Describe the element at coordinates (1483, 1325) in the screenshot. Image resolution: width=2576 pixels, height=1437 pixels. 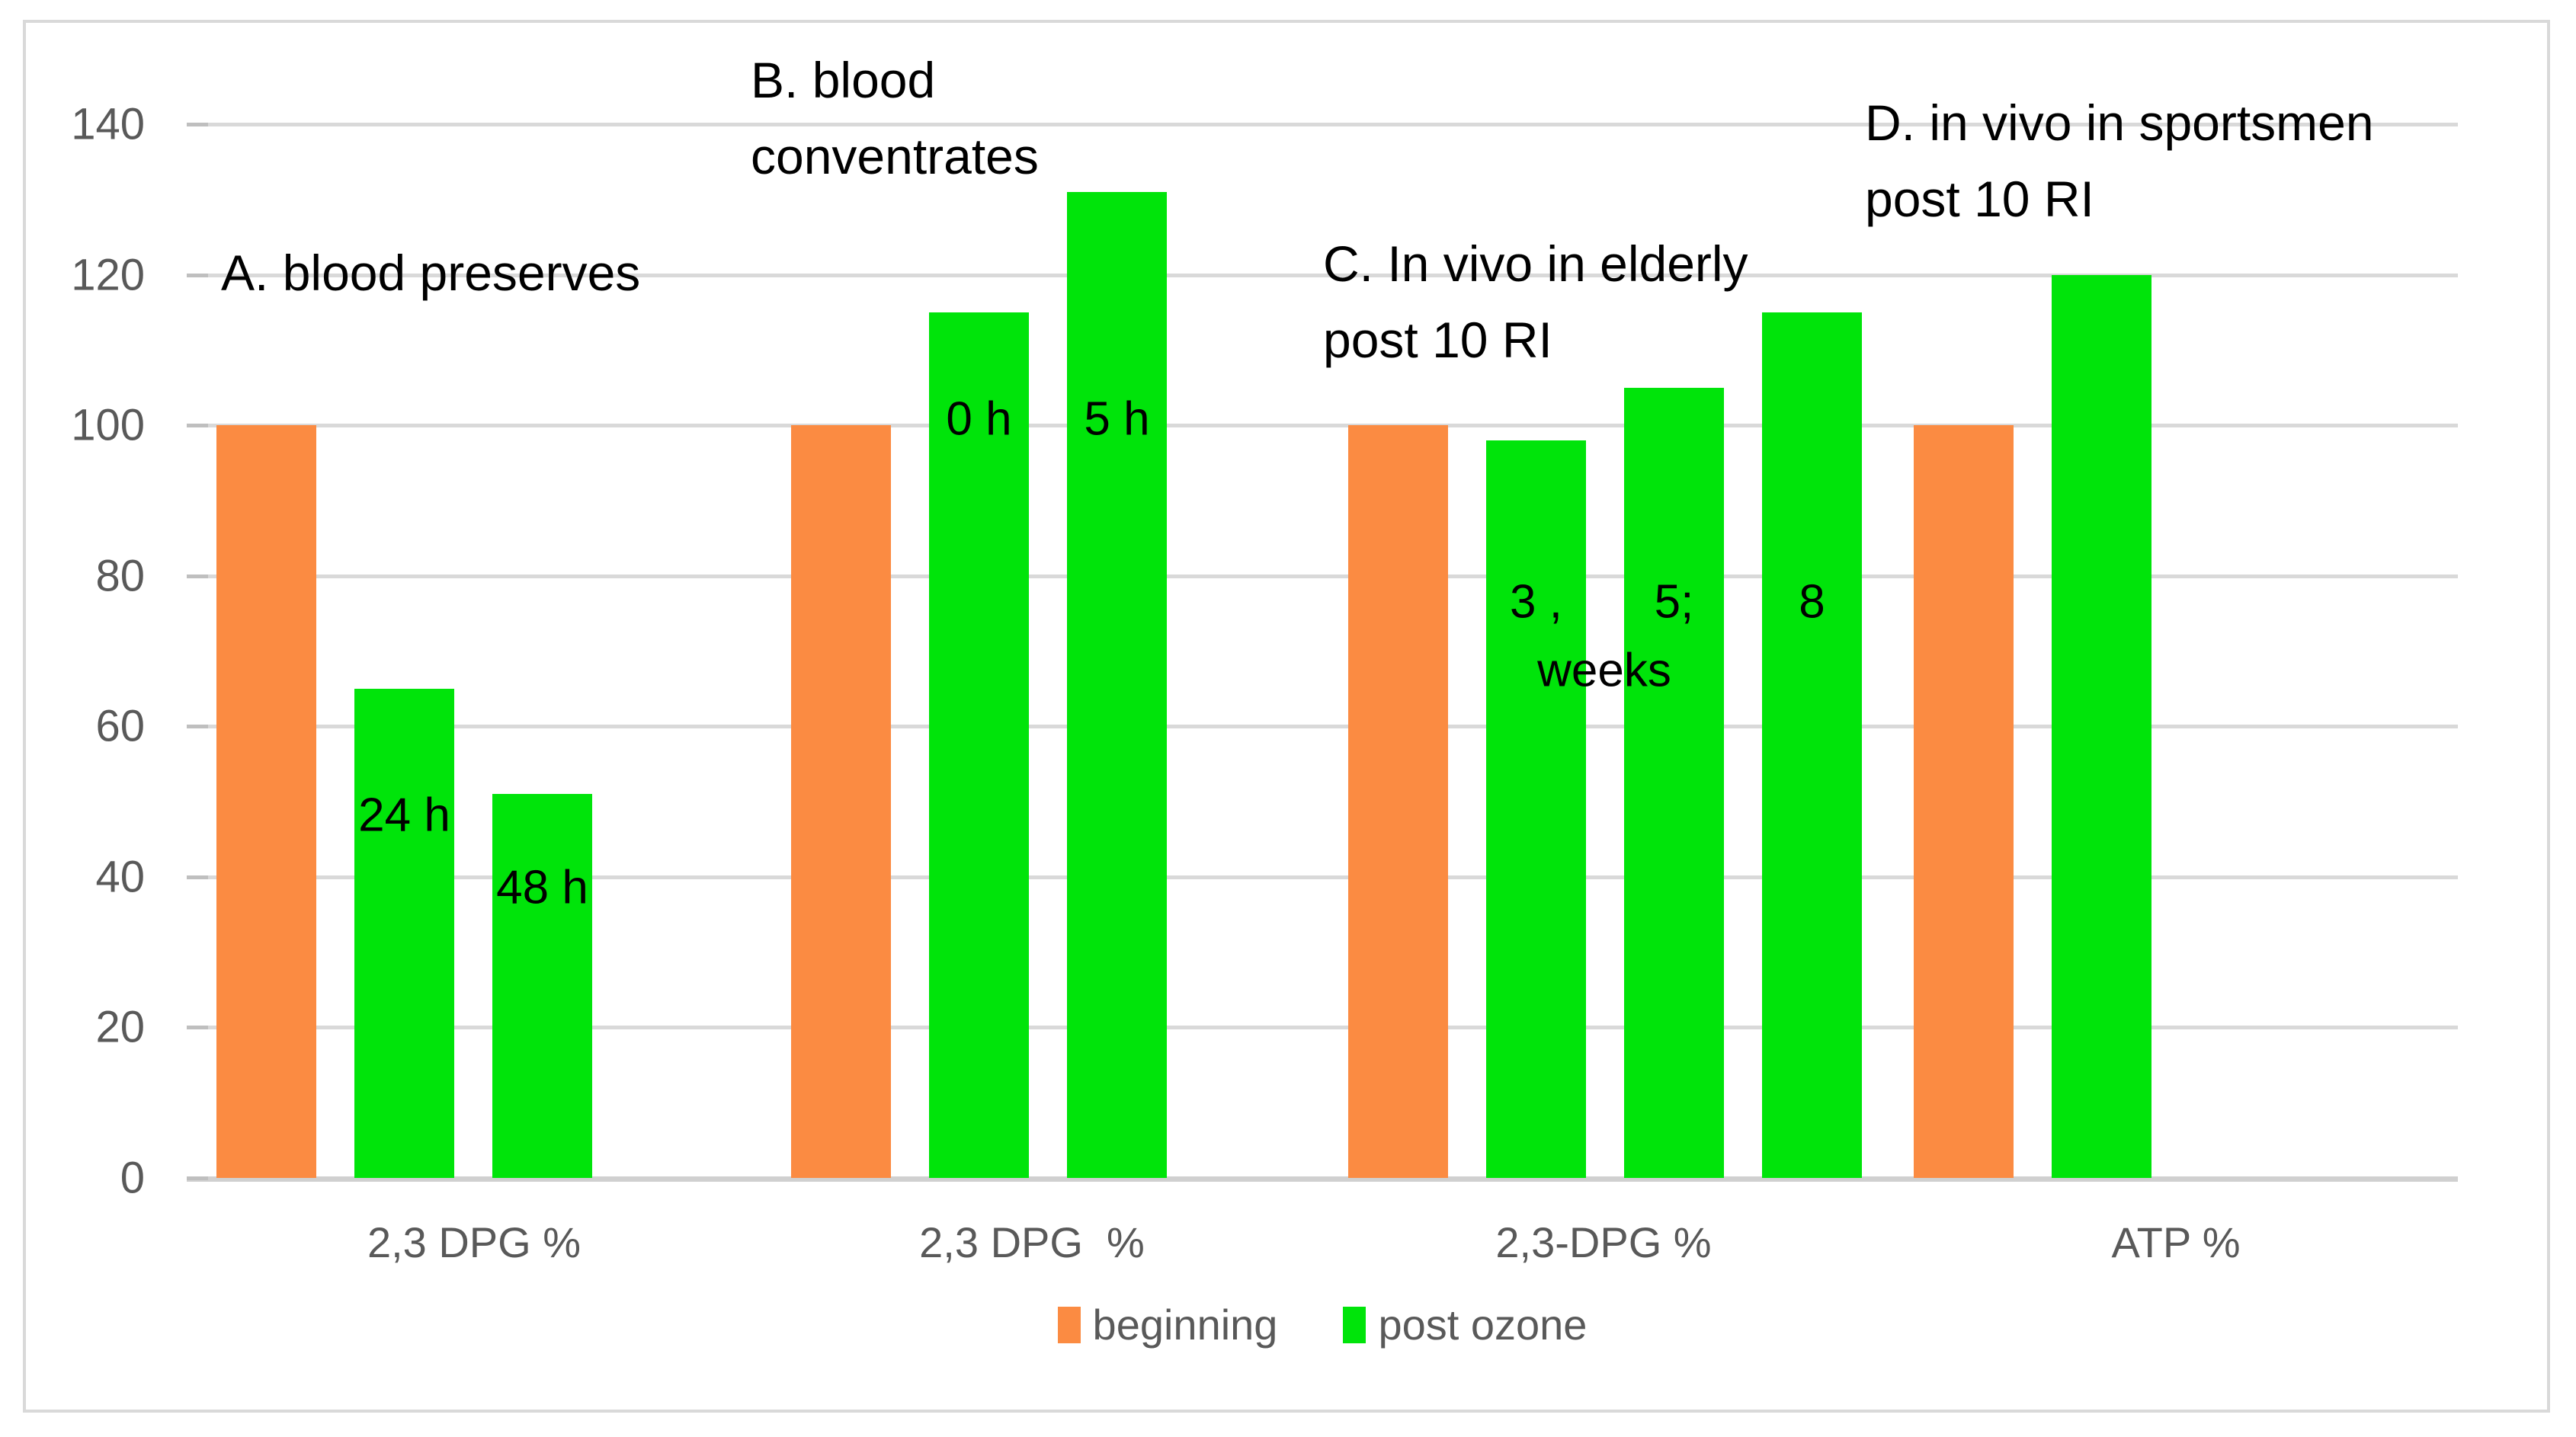
I see `legend-label-post-ozone: post ozone` at that location.